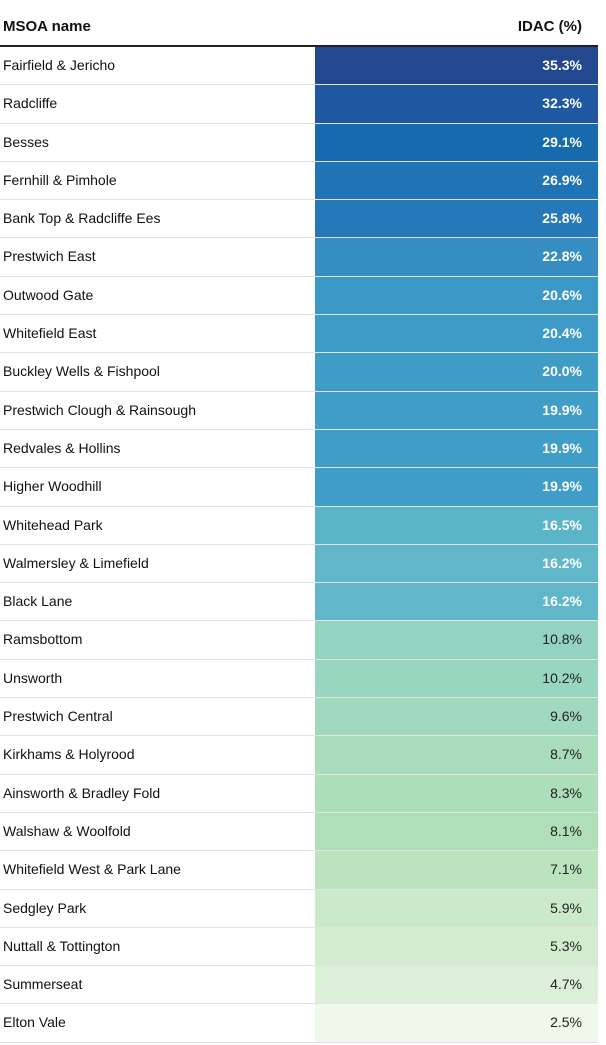  I want to click on idac-value-cell: 16.2%, so click(456, 563).